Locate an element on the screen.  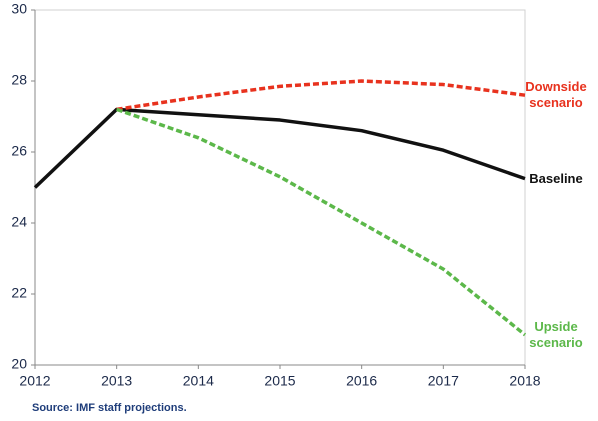
y-tick-label: 28 is located at coordinates (19, 80).